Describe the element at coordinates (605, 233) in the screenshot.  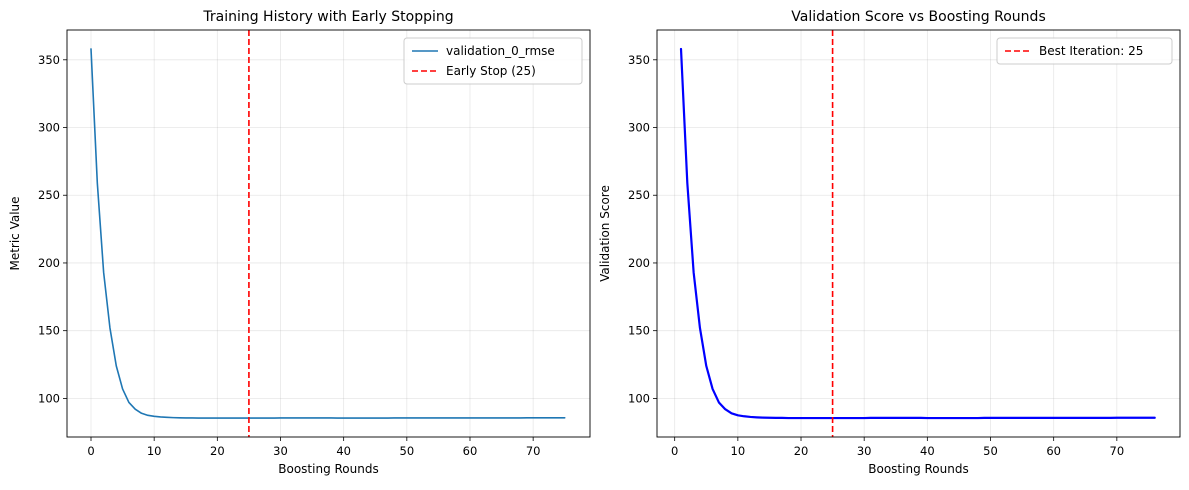
I see `y-axis-label: Validation Score` at that location.